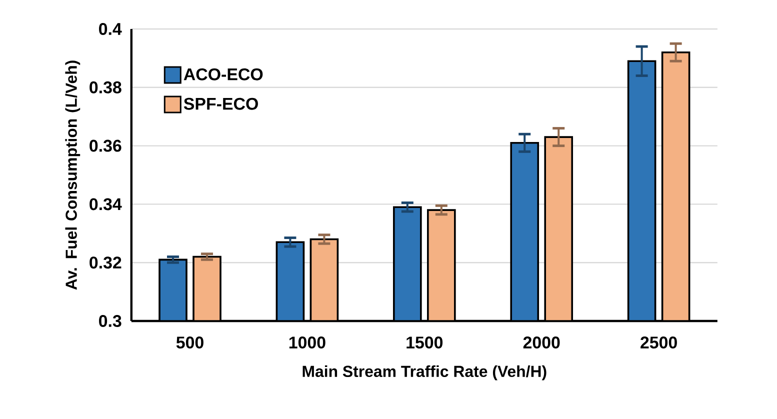 Image resolution: width=777 pixels, height=419 pixels. I want to click on x-tick-label: 500, so click(190, 342).